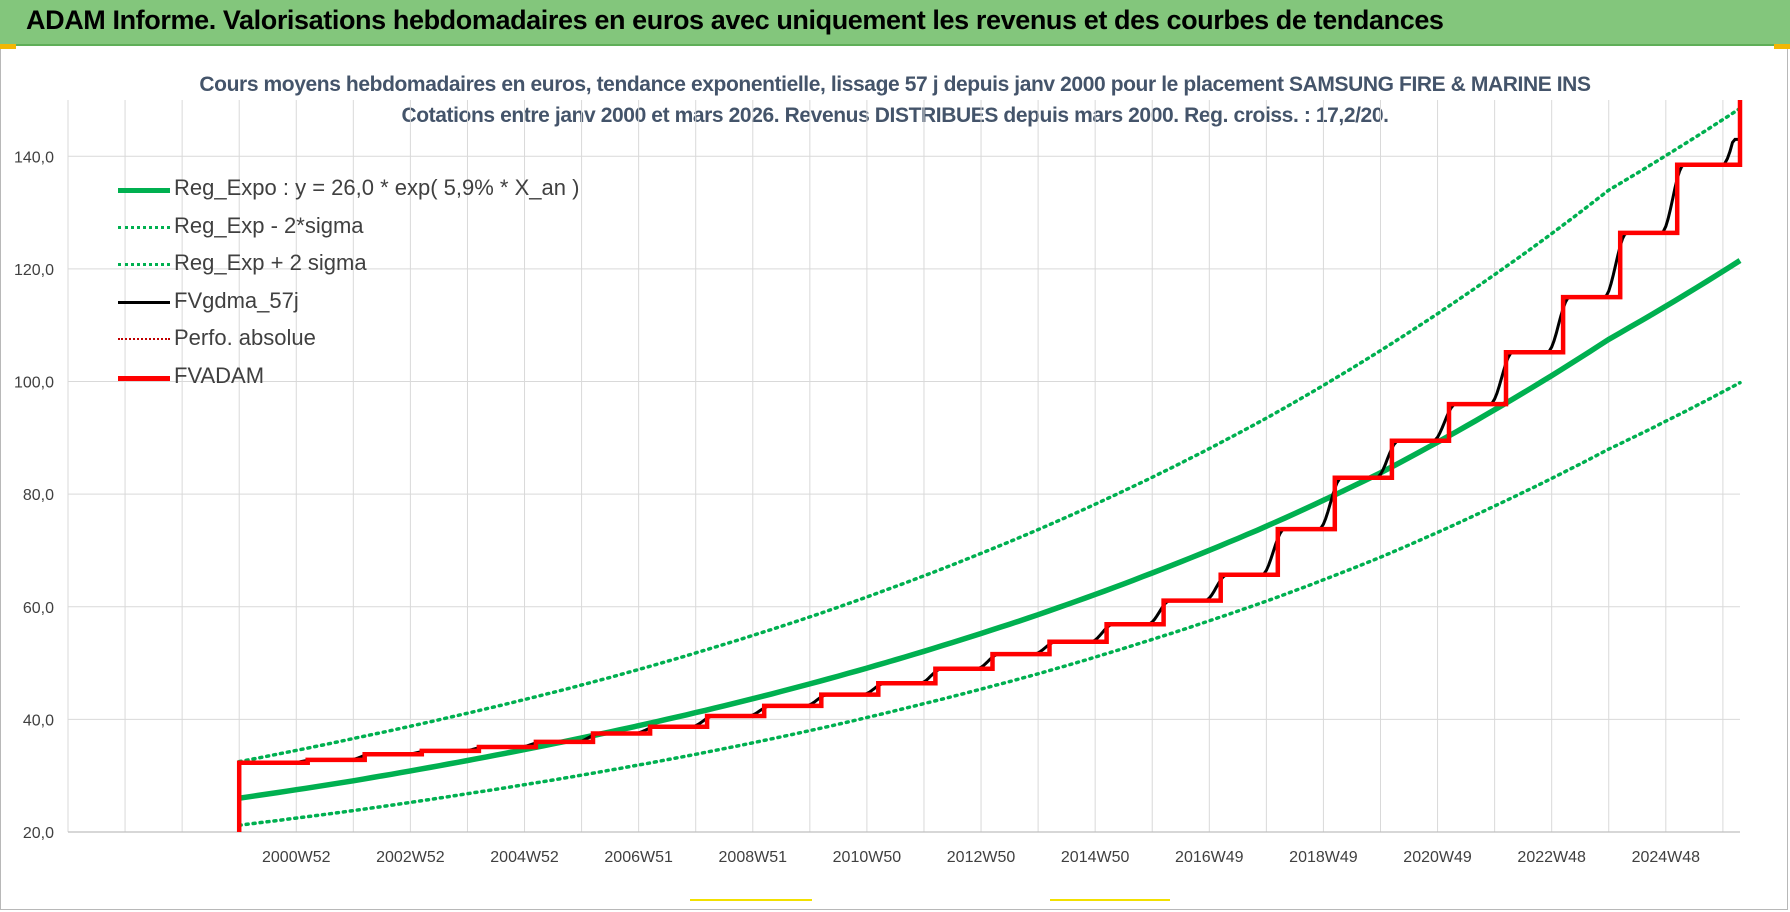 This screenshot has width=1790, height=912. I want to click on y-tick-label: 80,0, so click(38, 495).